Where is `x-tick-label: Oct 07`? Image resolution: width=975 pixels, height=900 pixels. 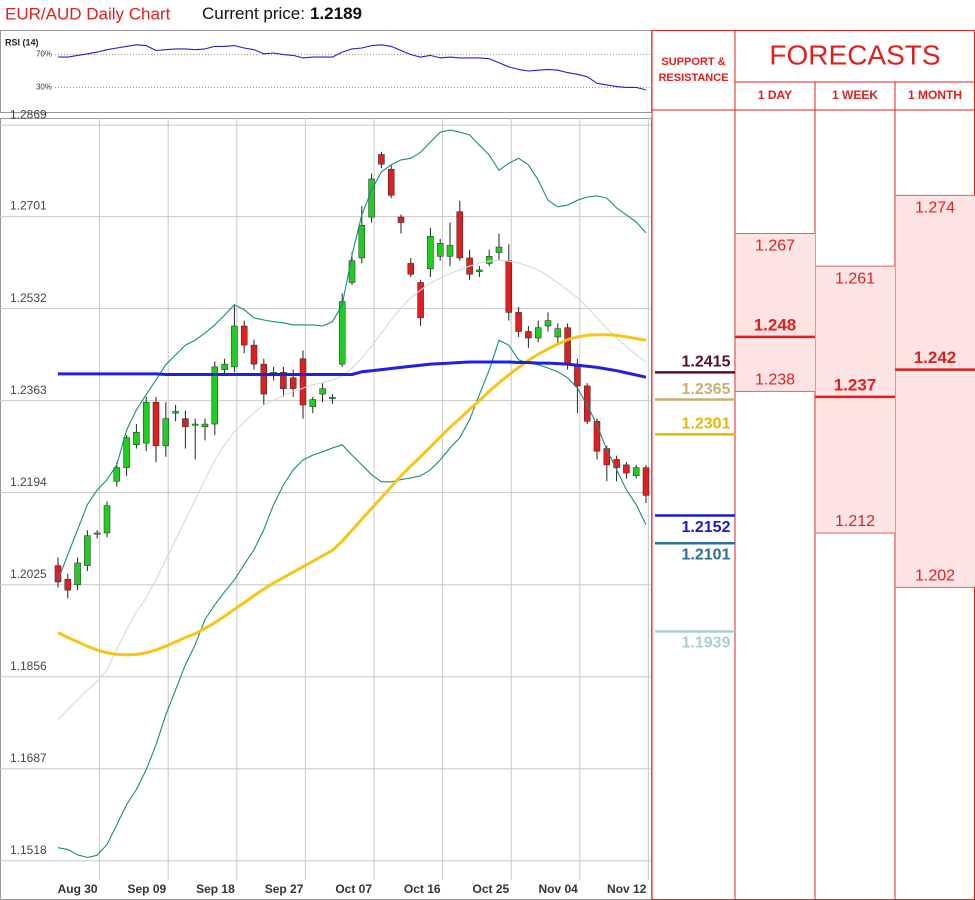 x-tick-label: Oct 07 is located at coordinates (353, 889).